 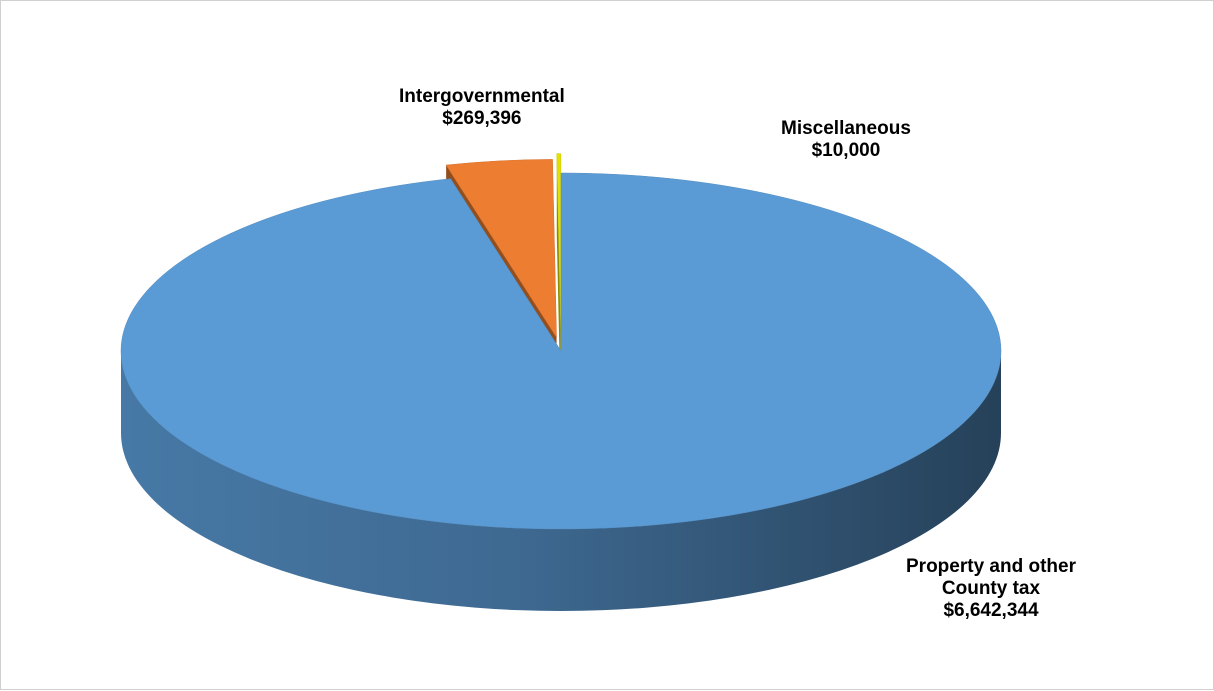 What do you see at coordinates (991, 566) in the screenshot?
I see `slice-label-line: Property and other` at bounding box center [991, 566].